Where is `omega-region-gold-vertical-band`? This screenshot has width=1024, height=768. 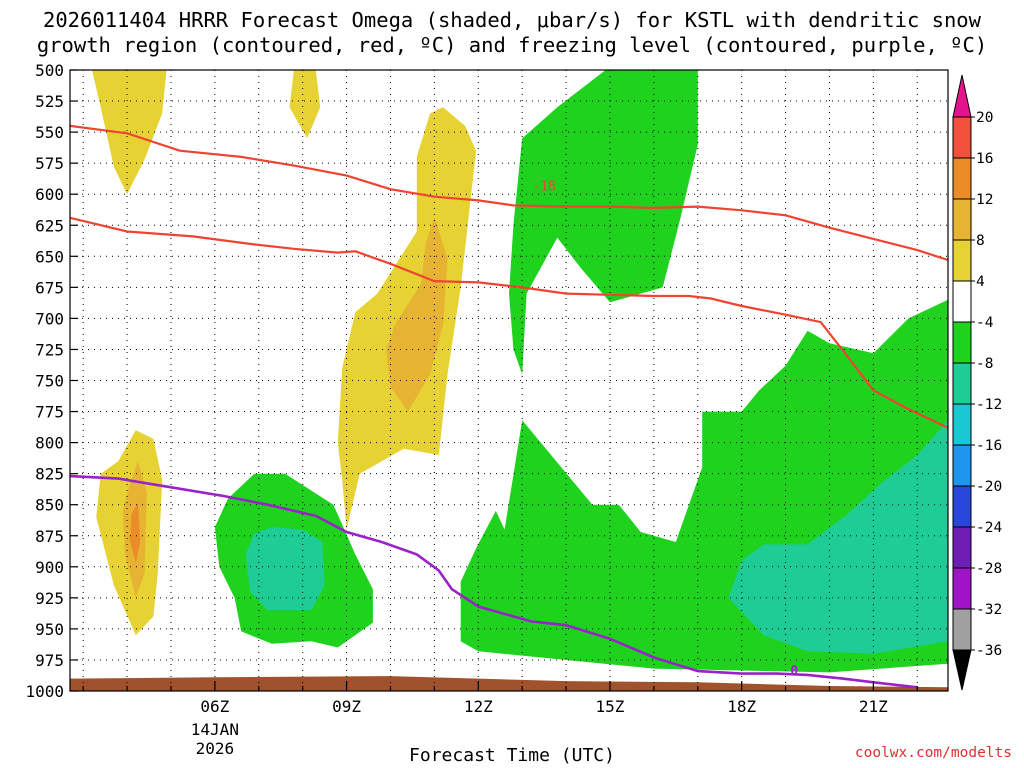 omega-region-gold-vertical-band is located at coordinates (417, 314).